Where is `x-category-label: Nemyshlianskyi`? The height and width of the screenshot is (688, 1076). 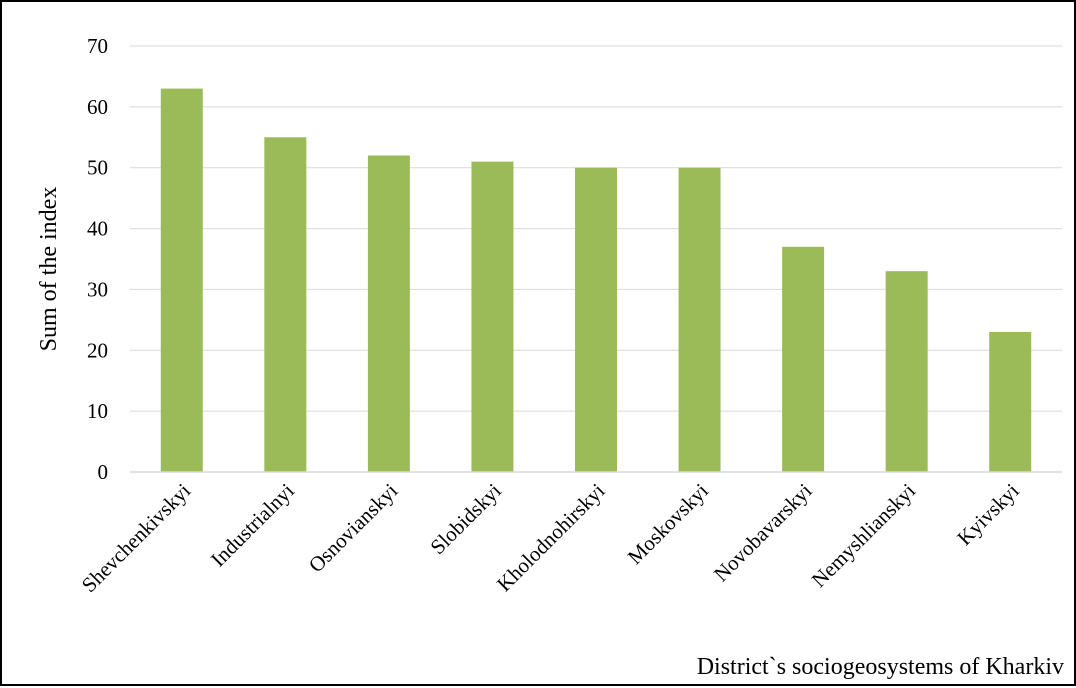 x-category-label: Nemyshlianskyi is located at coordinates (864, 535).